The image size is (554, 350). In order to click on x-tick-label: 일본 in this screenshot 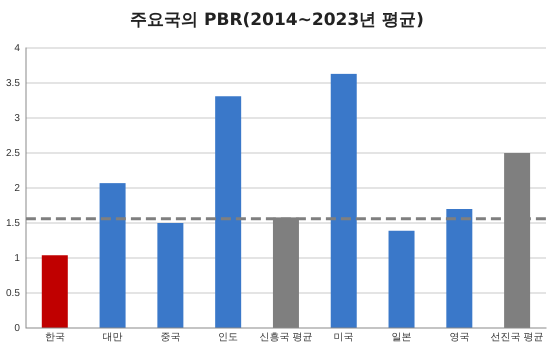, I will do `click(402, 337)`.